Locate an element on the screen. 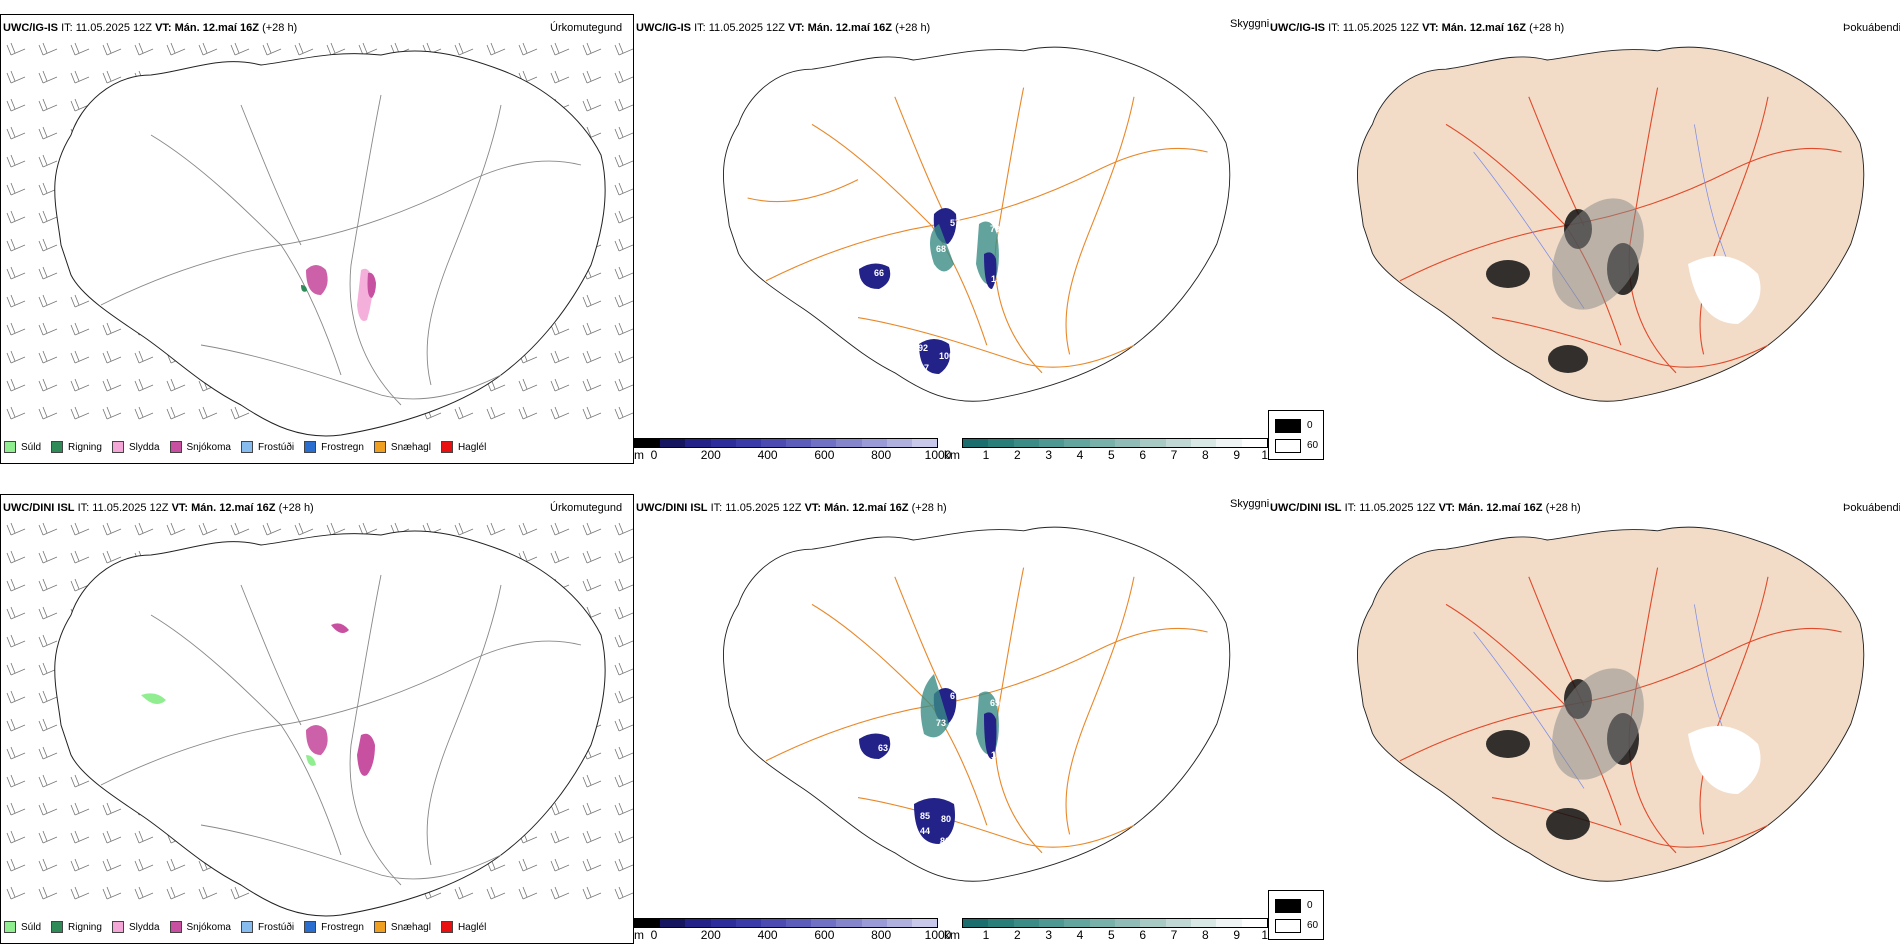 This screenshot has width=1900, height=950. iceland-map-fog-bottom is located at coordinates (1611, 704).